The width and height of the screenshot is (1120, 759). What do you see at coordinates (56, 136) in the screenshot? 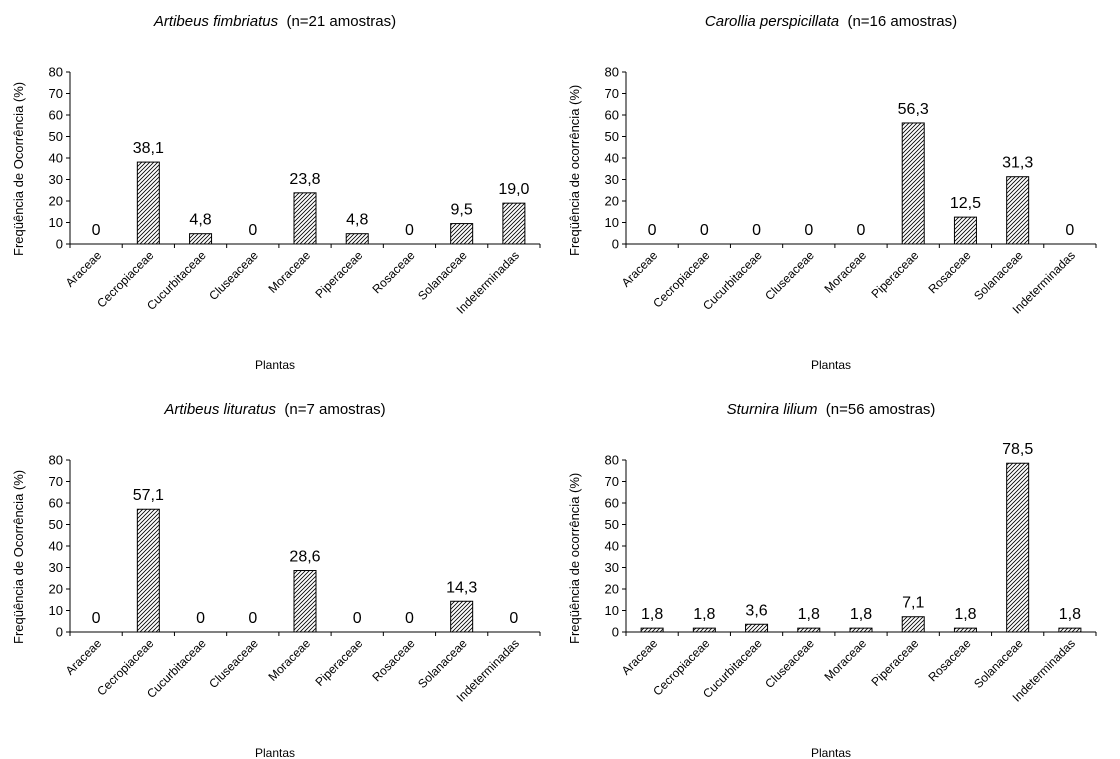
I see `y-tick-label: 50` at bounding box center [56, 136].